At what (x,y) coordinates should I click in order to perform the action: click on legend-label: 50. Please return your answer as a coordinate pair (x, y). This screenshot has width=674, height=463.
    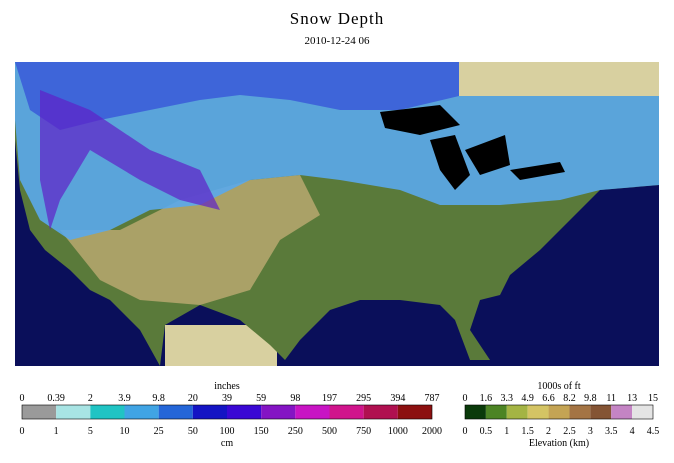
    Looking at the image, I should click on (193, 431).